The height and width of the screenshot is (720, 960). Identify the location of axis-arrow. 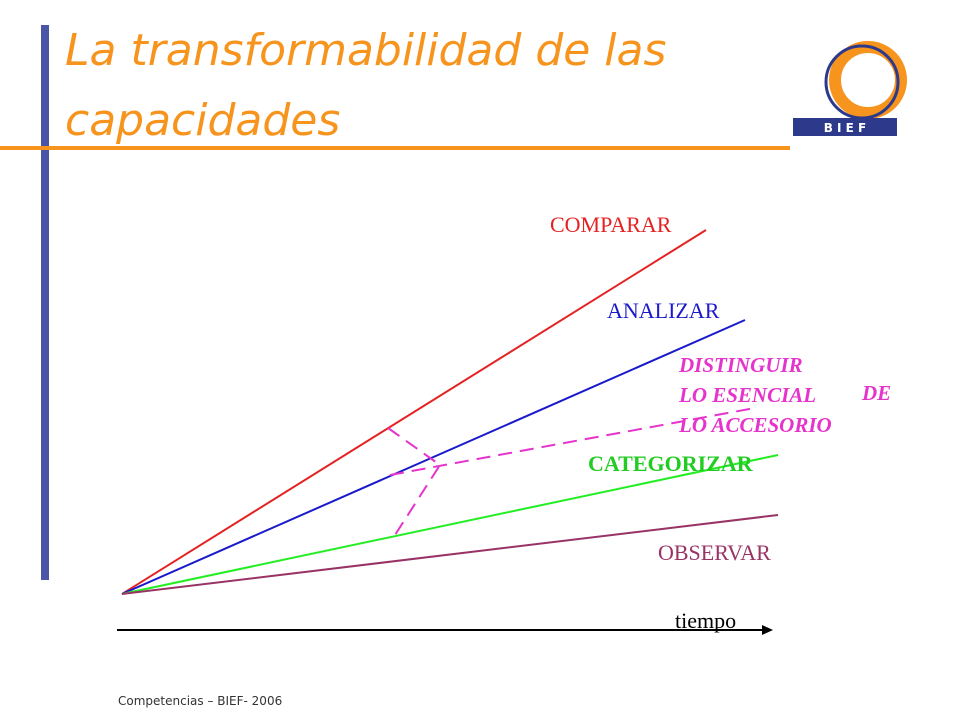
(767, 630).